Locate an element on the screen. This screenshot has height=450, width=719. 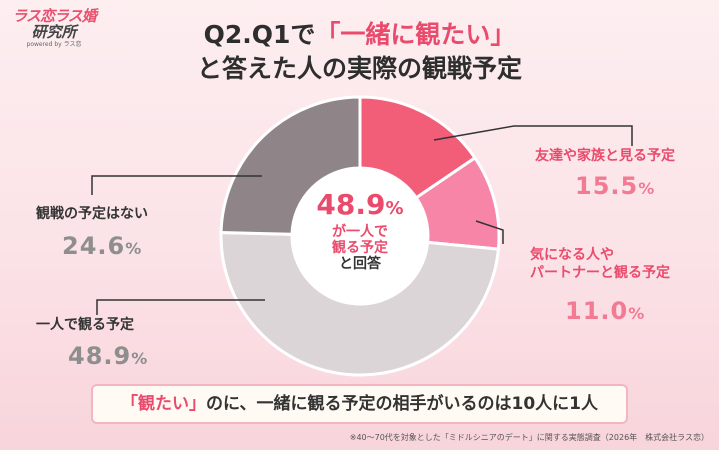
slice-label-line: 友達や家族と見る予定 is located at coordinates (605, 156).